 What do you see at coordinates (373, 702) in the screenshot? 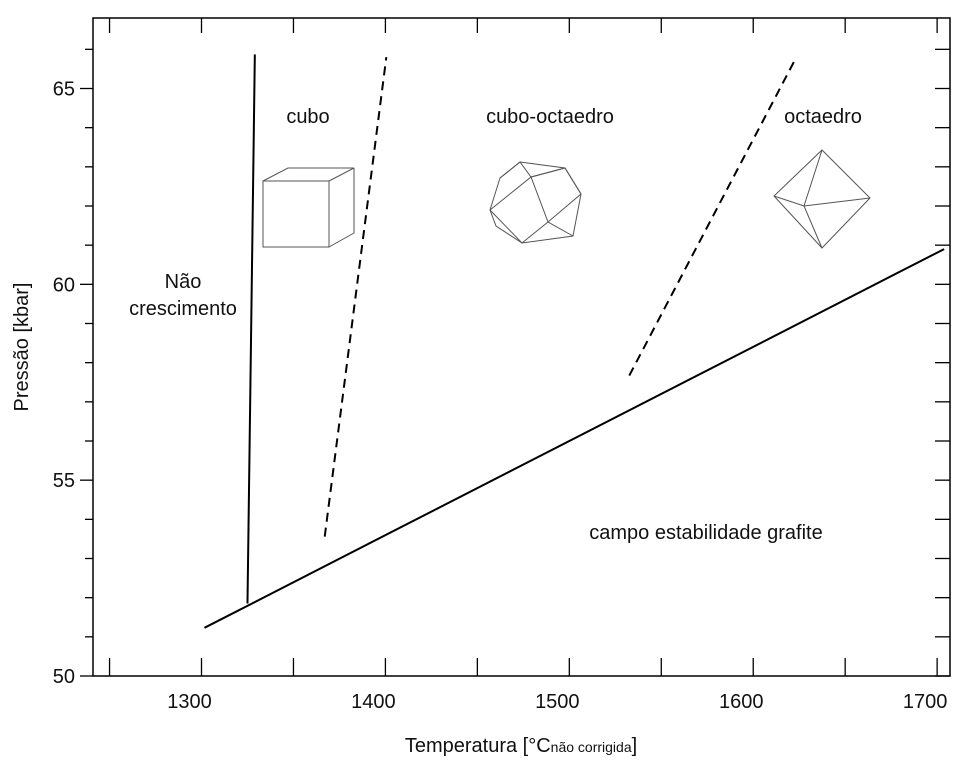
I see `x-tick-label: 1400` at bounding box center [373, 702].